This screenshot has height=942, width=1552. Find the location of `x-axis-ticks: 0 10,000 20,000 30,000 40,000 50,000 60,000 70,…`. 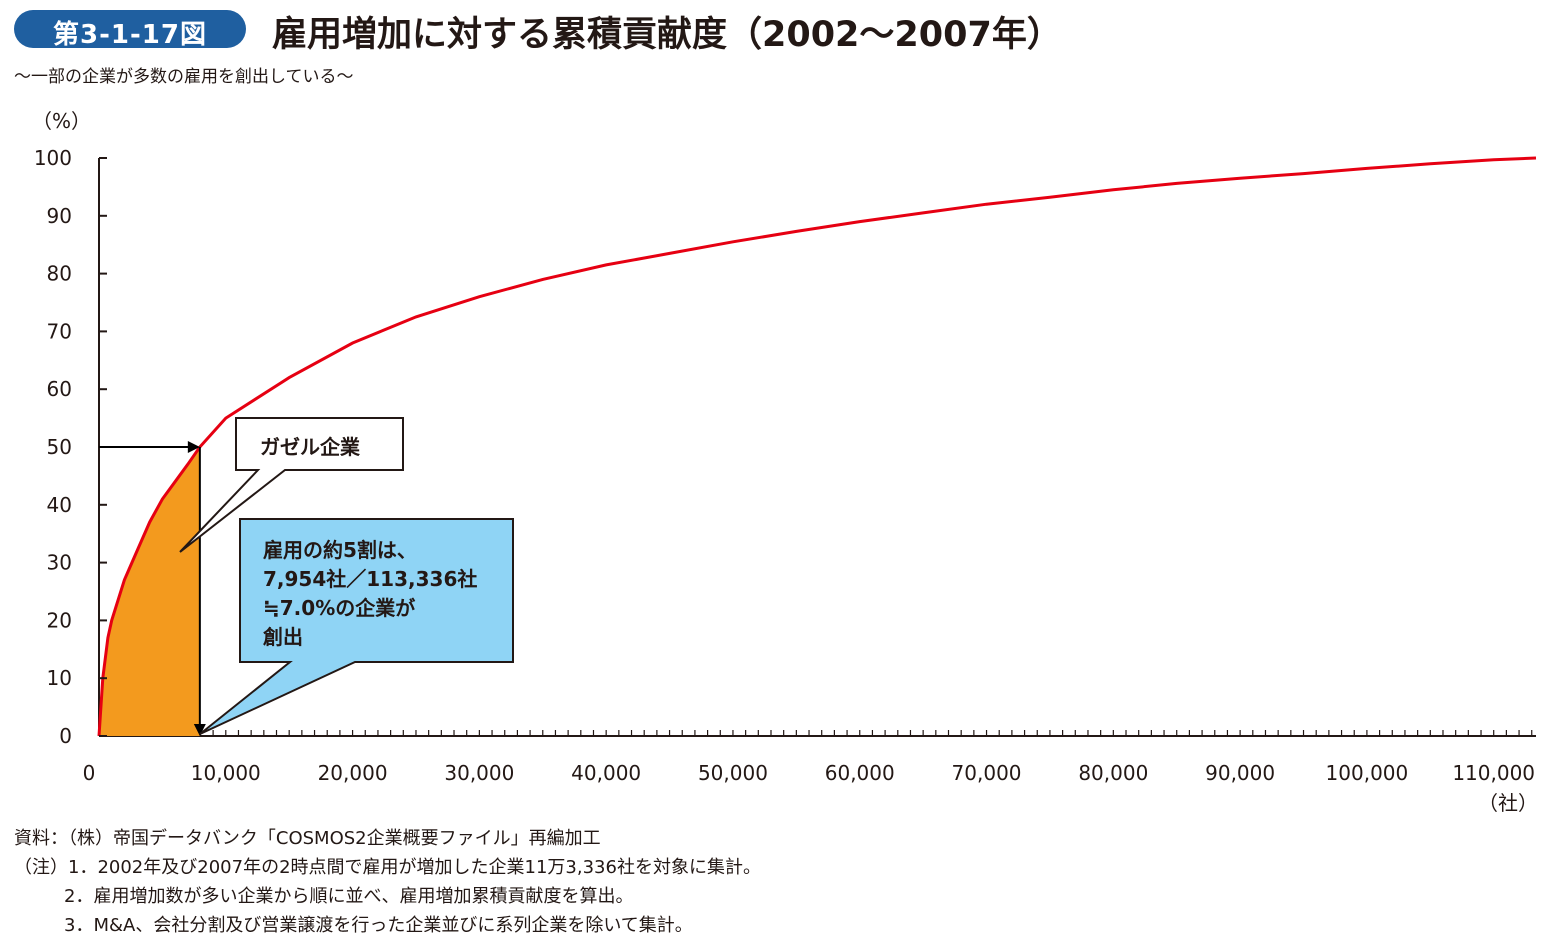

x-axis-ticks: 0 10,000 20,000 30,000 40,000 50,000 60,000 70,… is located at coordinates (809, 773).